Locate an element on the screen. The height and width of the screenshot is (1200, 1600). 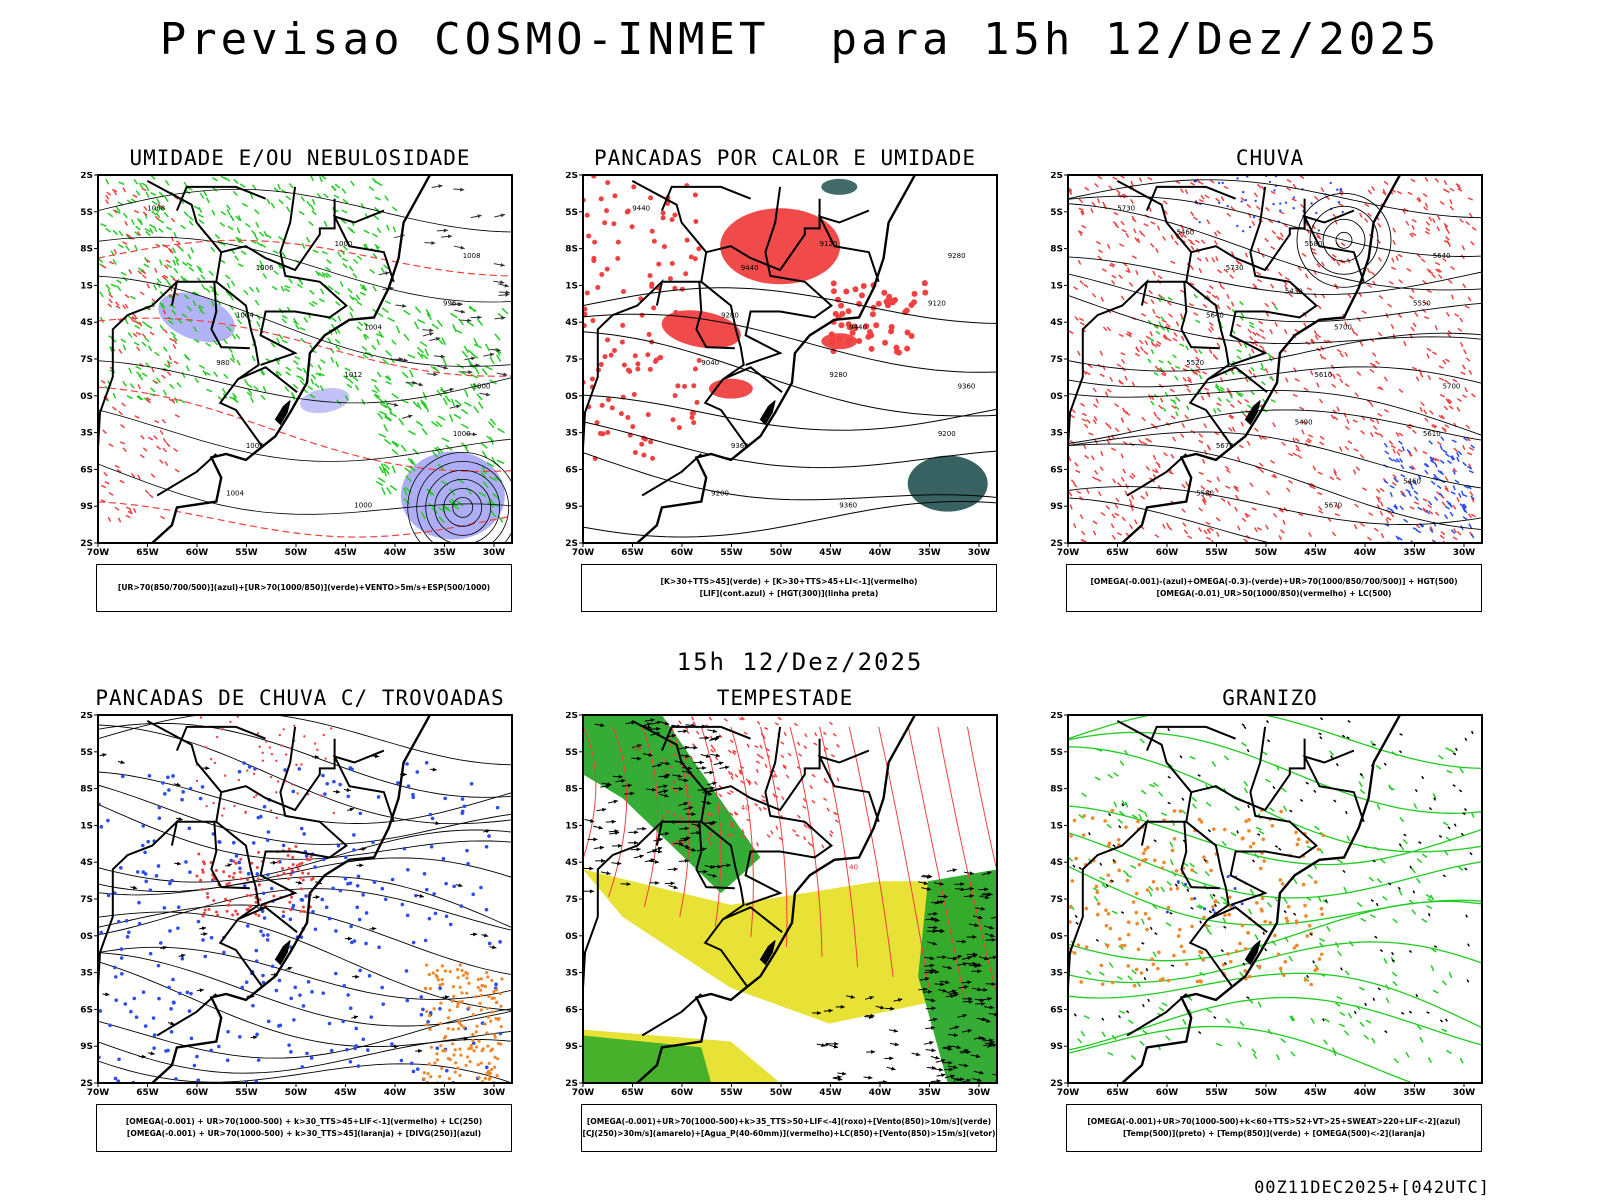
contour-label: 9360 is located at coordinates (848, 505).